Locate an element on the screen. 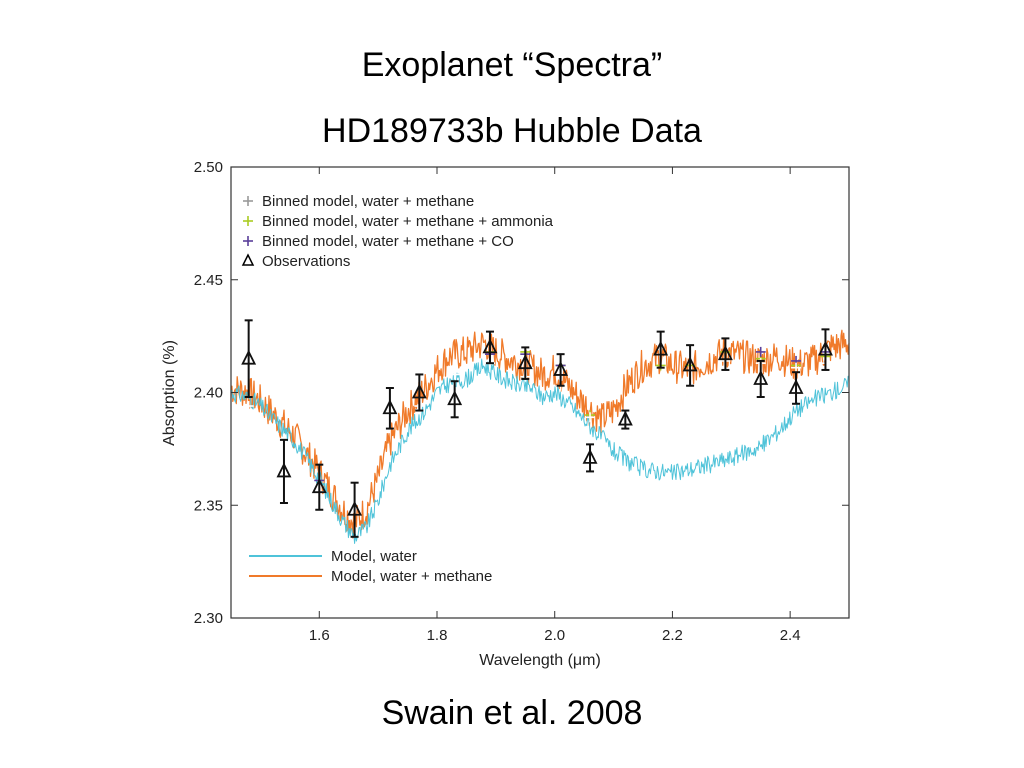 The width and height of the screenshot is (1024, 768). legend-bottom-item: Model, water + methane is located at coordinates (370, 576).